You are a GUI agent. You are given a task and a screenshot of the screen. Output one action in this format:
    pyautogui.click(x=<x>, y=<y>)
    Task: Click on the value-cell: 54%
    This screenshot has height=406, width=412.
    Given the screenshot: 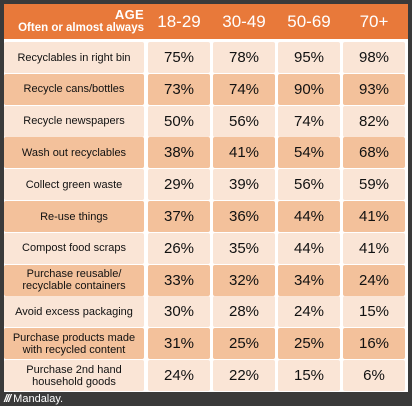 What is the action you would take?
    pyautogui.click(x=309, y=153)
    